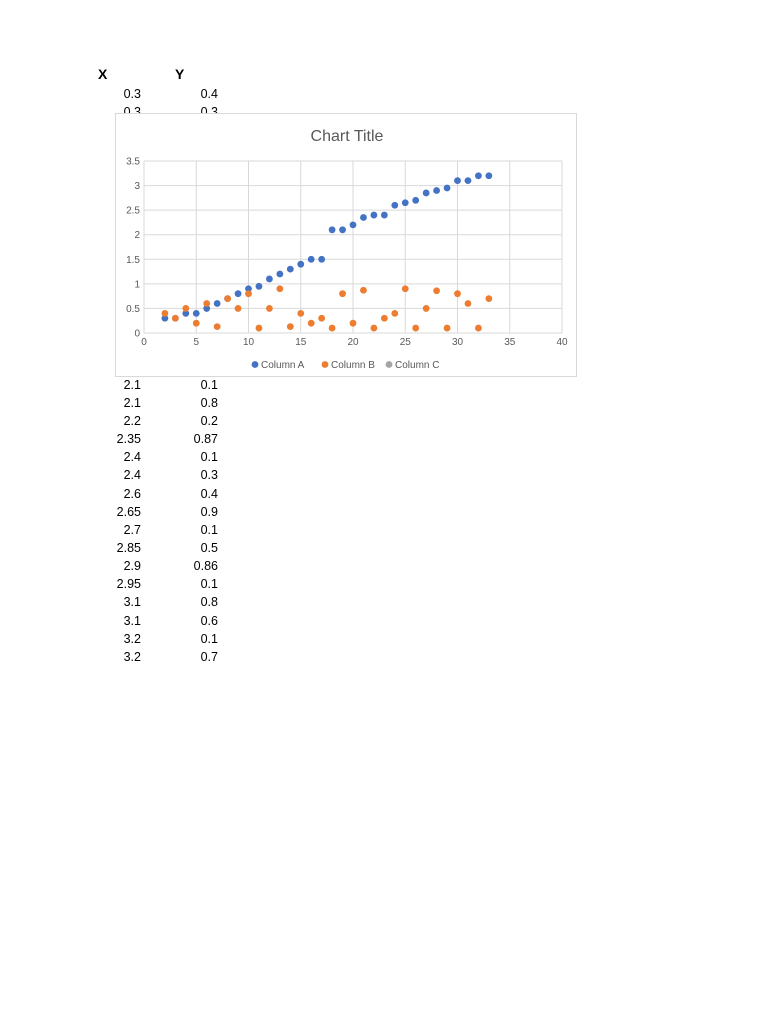 This screenshot has width=768, height=1024. I want to click on x-tick-label: 15, so click(301, 342).